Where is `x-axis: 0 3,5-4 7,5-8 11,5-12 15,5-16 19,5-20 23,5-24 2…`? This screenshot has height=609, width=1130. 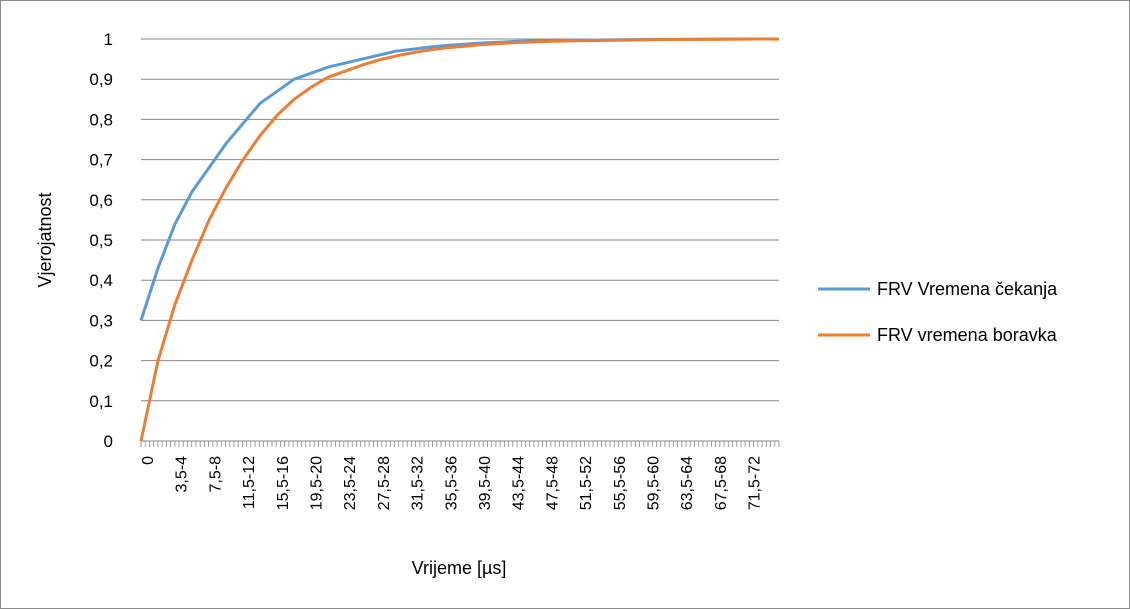
x-axis: 0 3,5-4 7,5-8 11,5-12 15,5-16 19,5-20 23,5-24 2… is located at coordinates (460, 475).